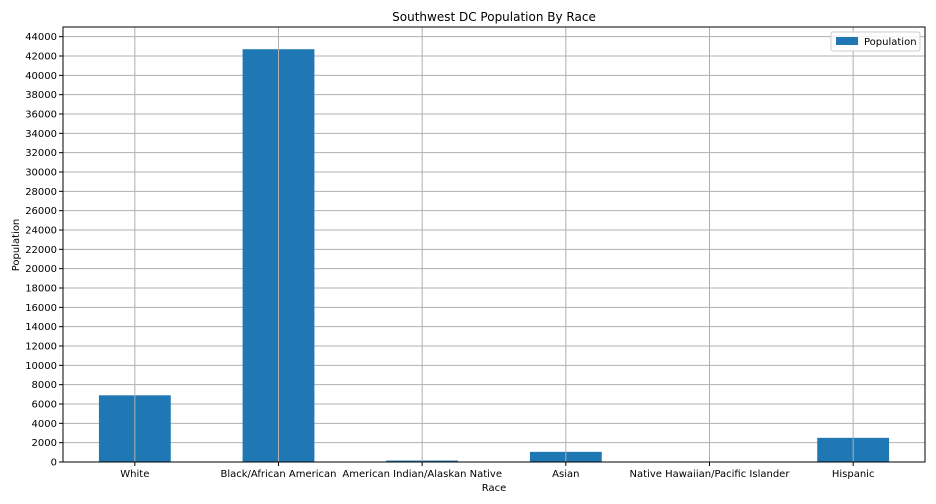 The height and width of the screenshot is (504, 936). Describe the element at coordinates (41, 231) in the screenshot. I see `y-tick-label: 24000` at that location.